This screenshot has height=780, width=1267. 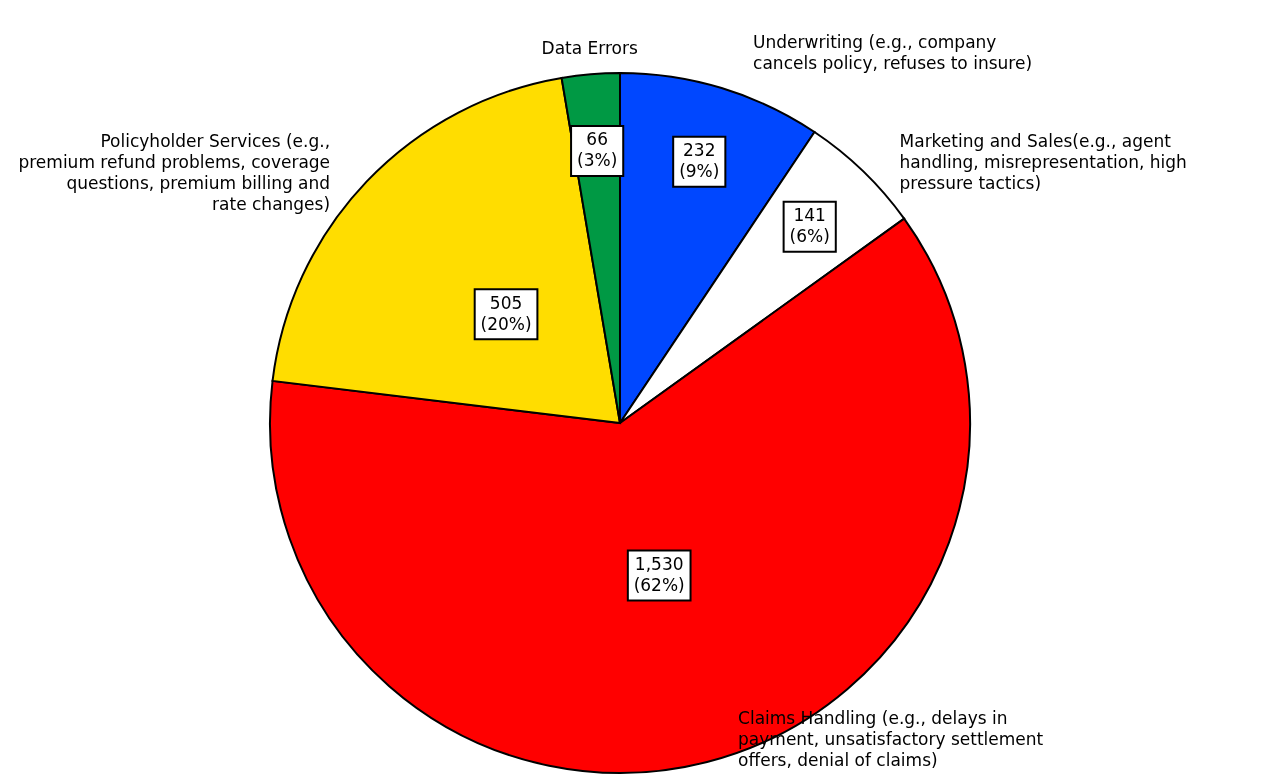 What do you see at coordinates (893, 52) in the screenshot?
I see `slice-label: Underwriting (e.g., company cancels policy, refuses to insure)` at bounding box center [893, 52].